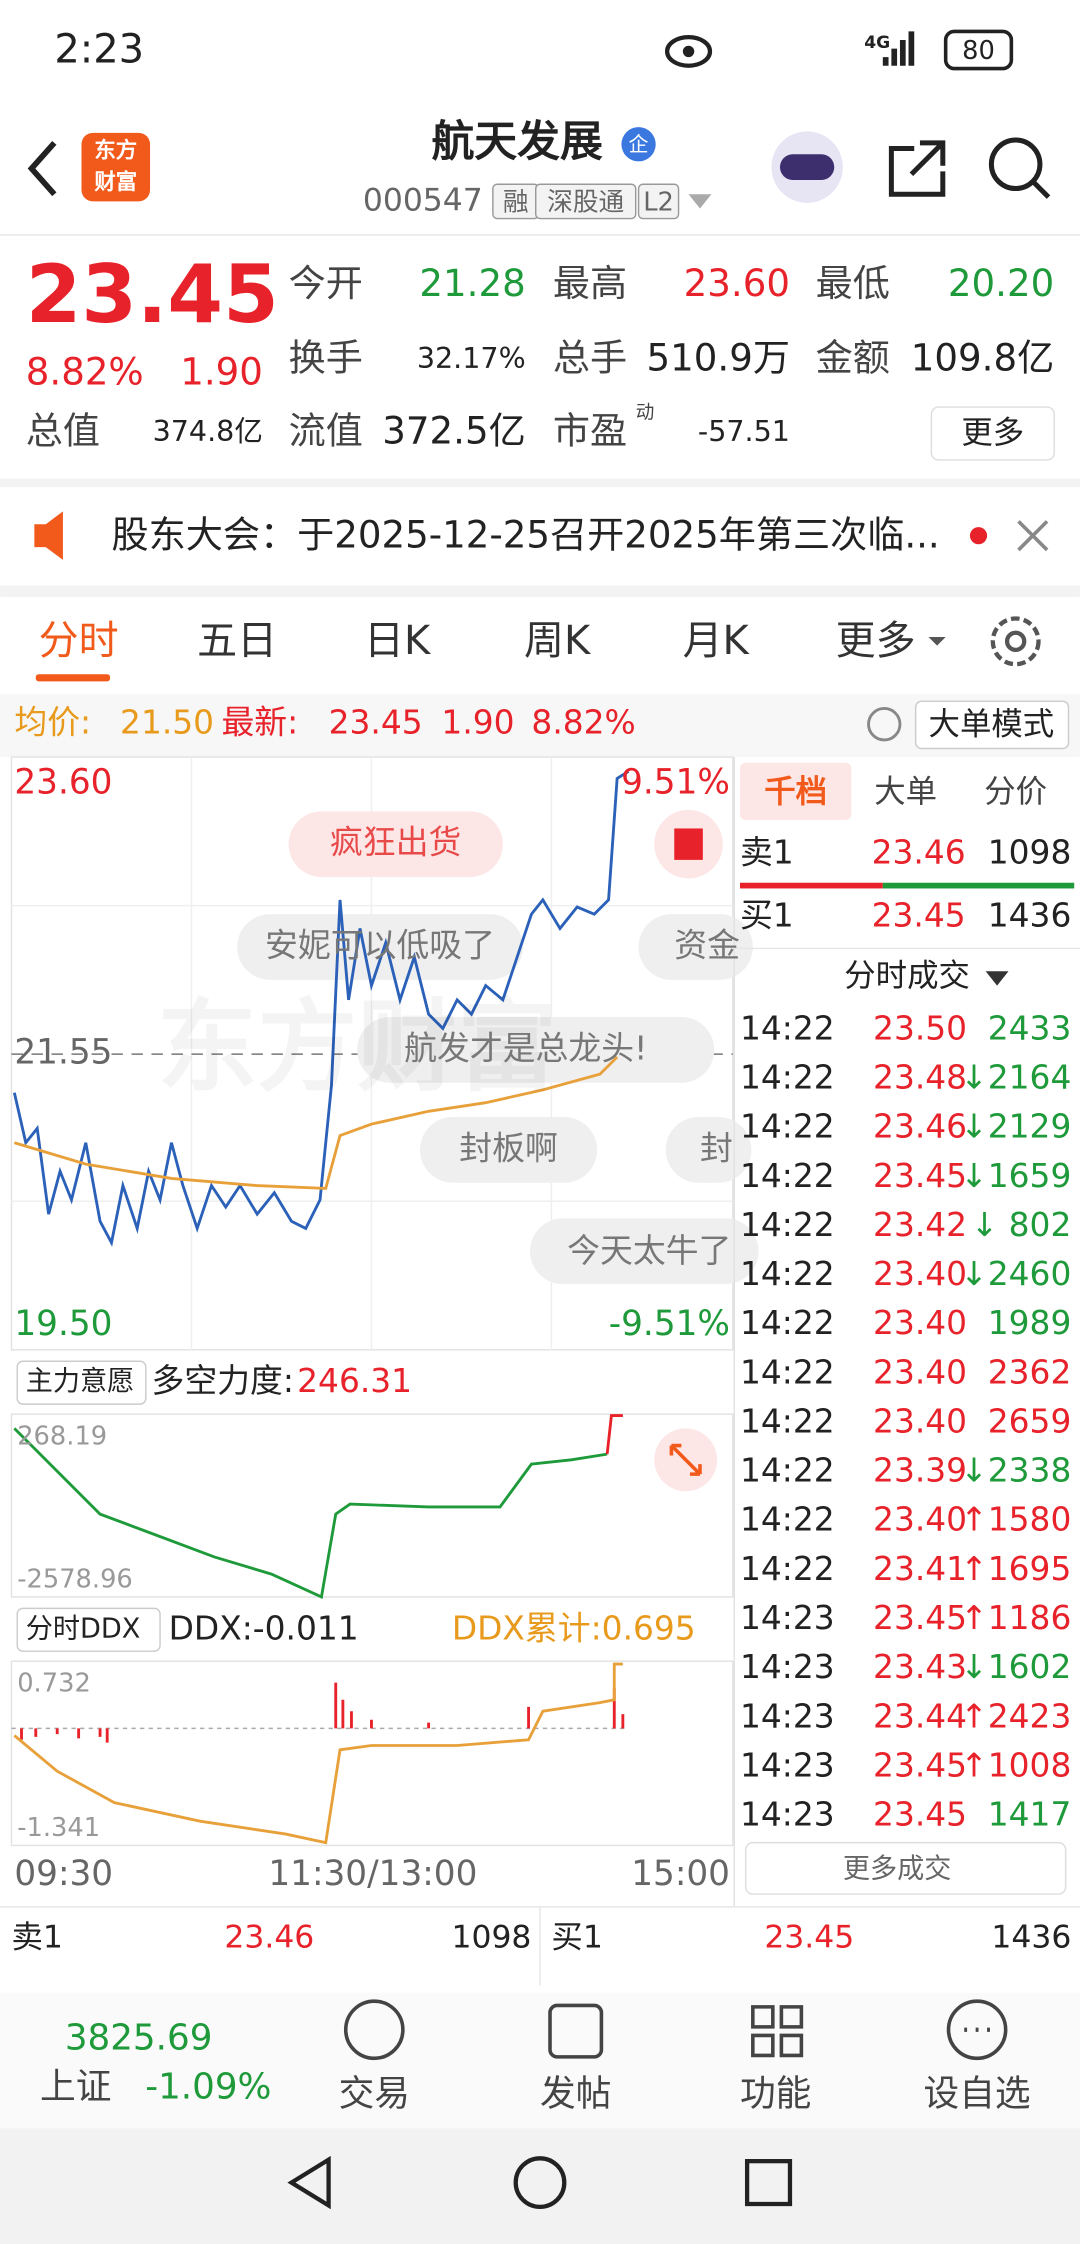  What do you see at coordinates (977, 2093) in the screenshot?
I see `nav-item: 设自选` at bounding box center [977, 2093].